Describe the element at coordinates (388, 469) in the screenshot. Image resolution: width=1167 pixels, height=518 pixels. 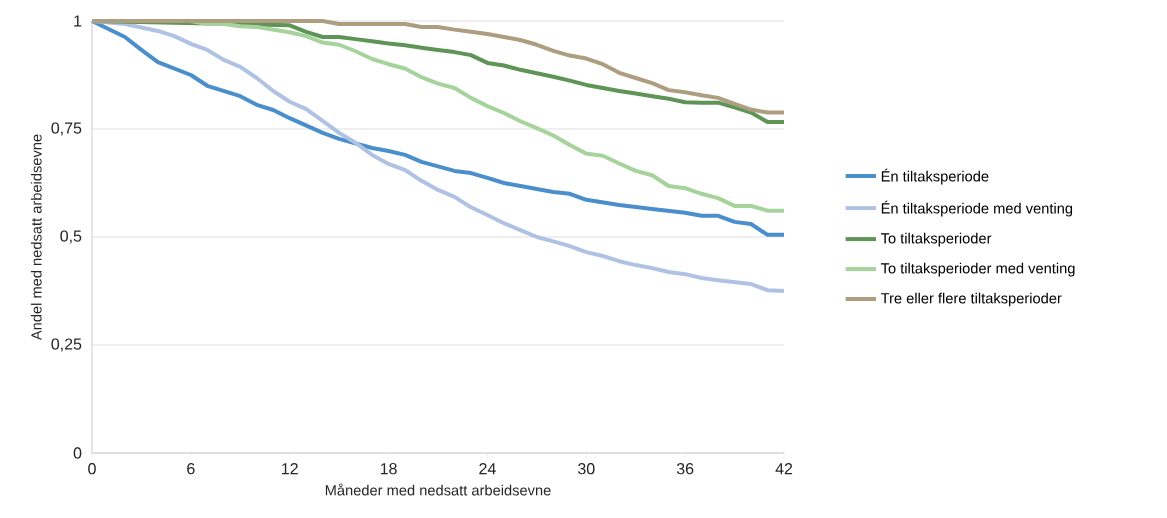
I see `x-tick-label: 18` at that location.